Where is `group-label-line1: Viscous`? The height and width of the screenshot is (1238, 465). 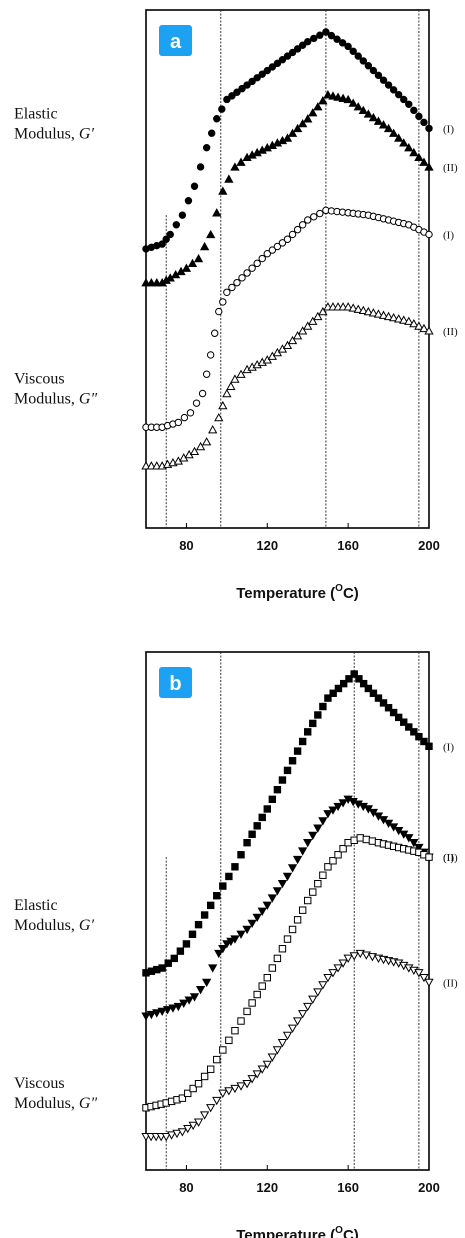 group-label-line1: Viscous is located at coordinates (39, 379).